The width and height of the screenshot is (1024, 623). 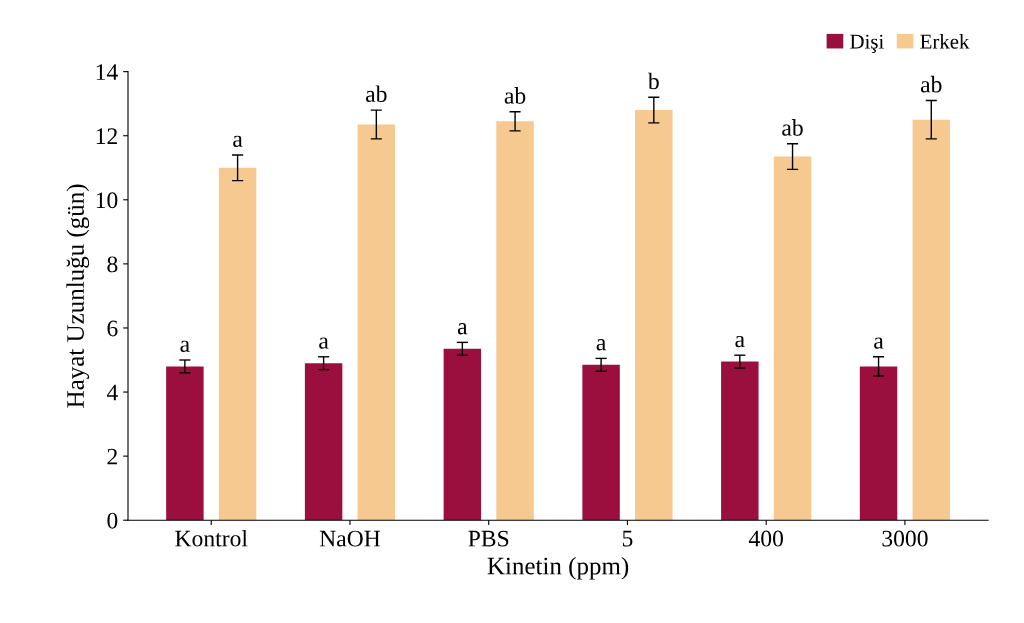 I want to click on x-tick-label: 5, so click(x=627, y=538).